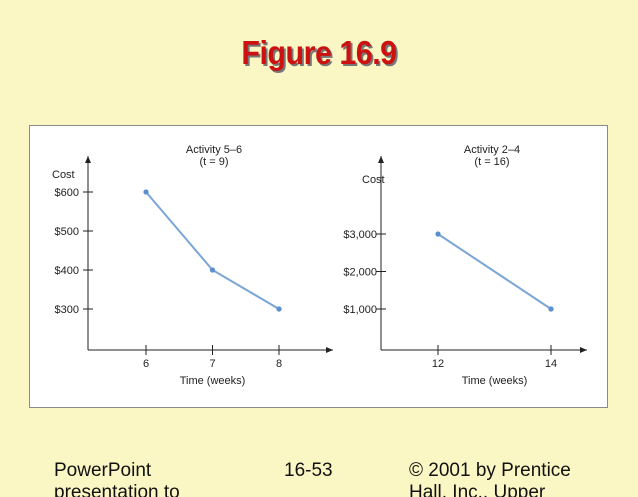 The width and height of the screenshot is (638, 497). I want to click on y-tick-label: $600, so click(67, 193).